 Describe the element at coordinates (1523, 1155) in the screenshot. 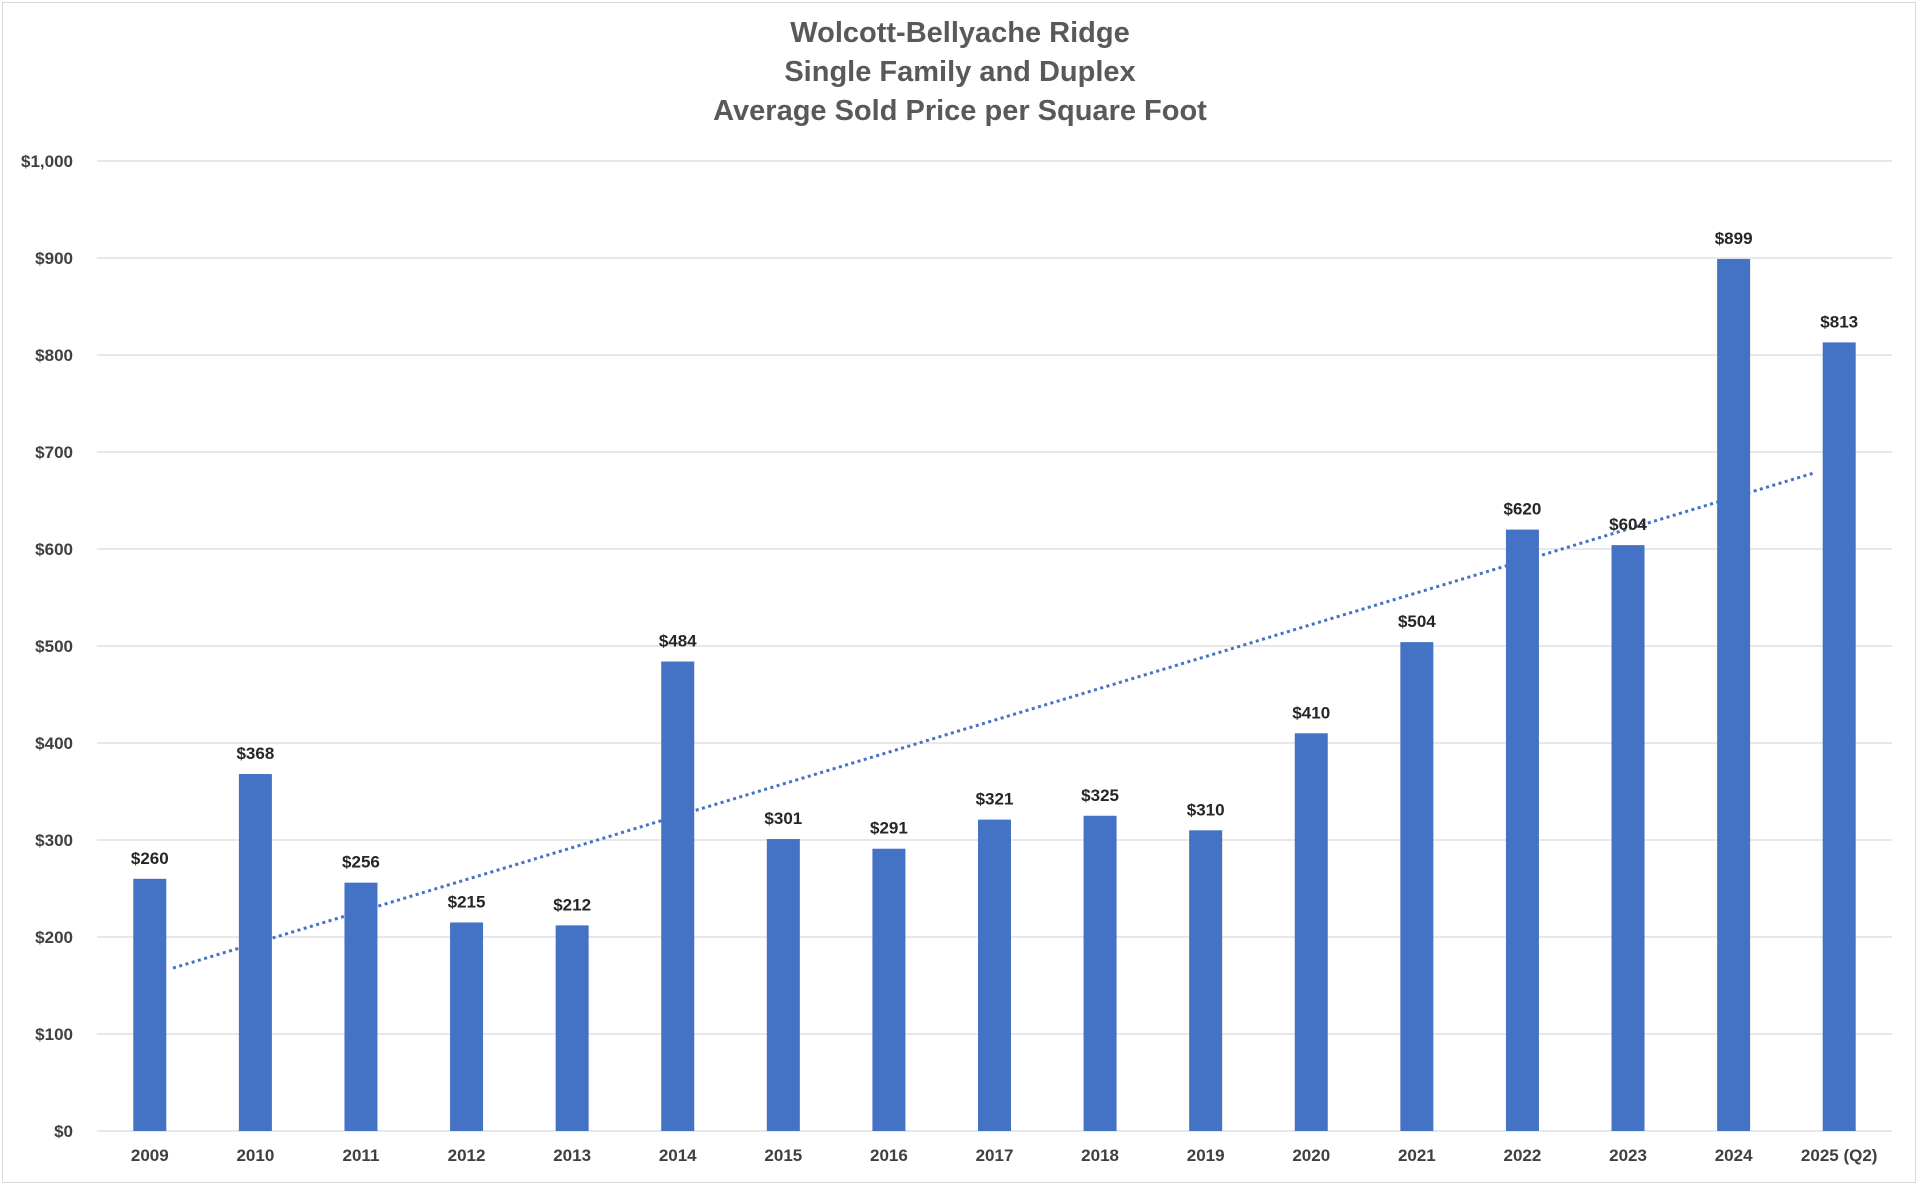

I see `x-tick-label: 2022` at that location.